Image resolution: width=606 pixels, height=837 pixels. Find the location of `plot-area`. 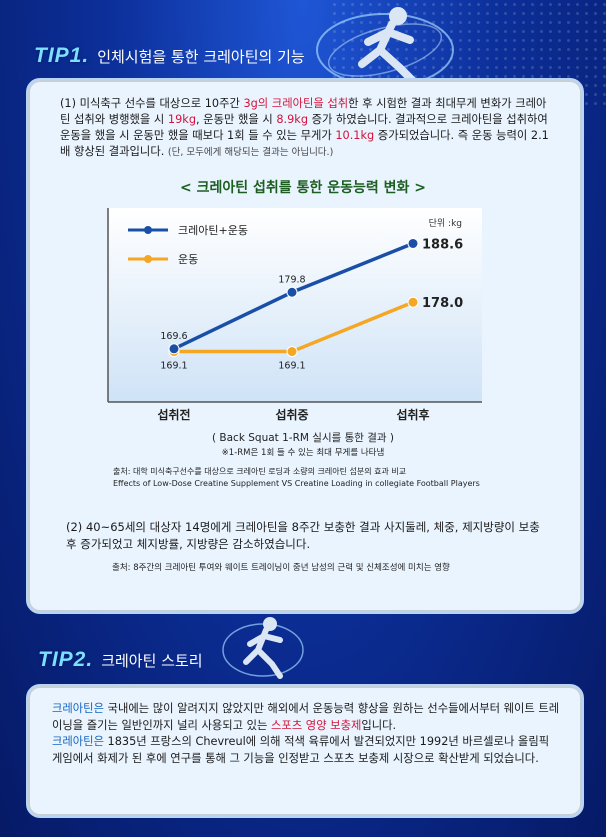

plot-area is located at coordinates (295, 305).